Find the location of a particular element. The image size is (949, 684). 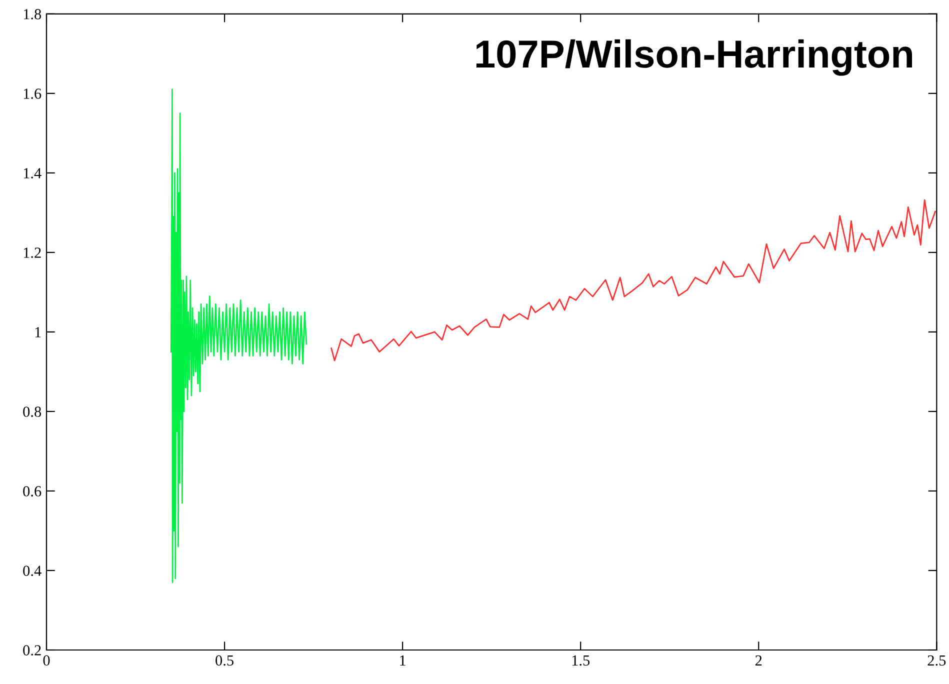

x-tick-label: 2.5 is located at coordinates (937, 660).